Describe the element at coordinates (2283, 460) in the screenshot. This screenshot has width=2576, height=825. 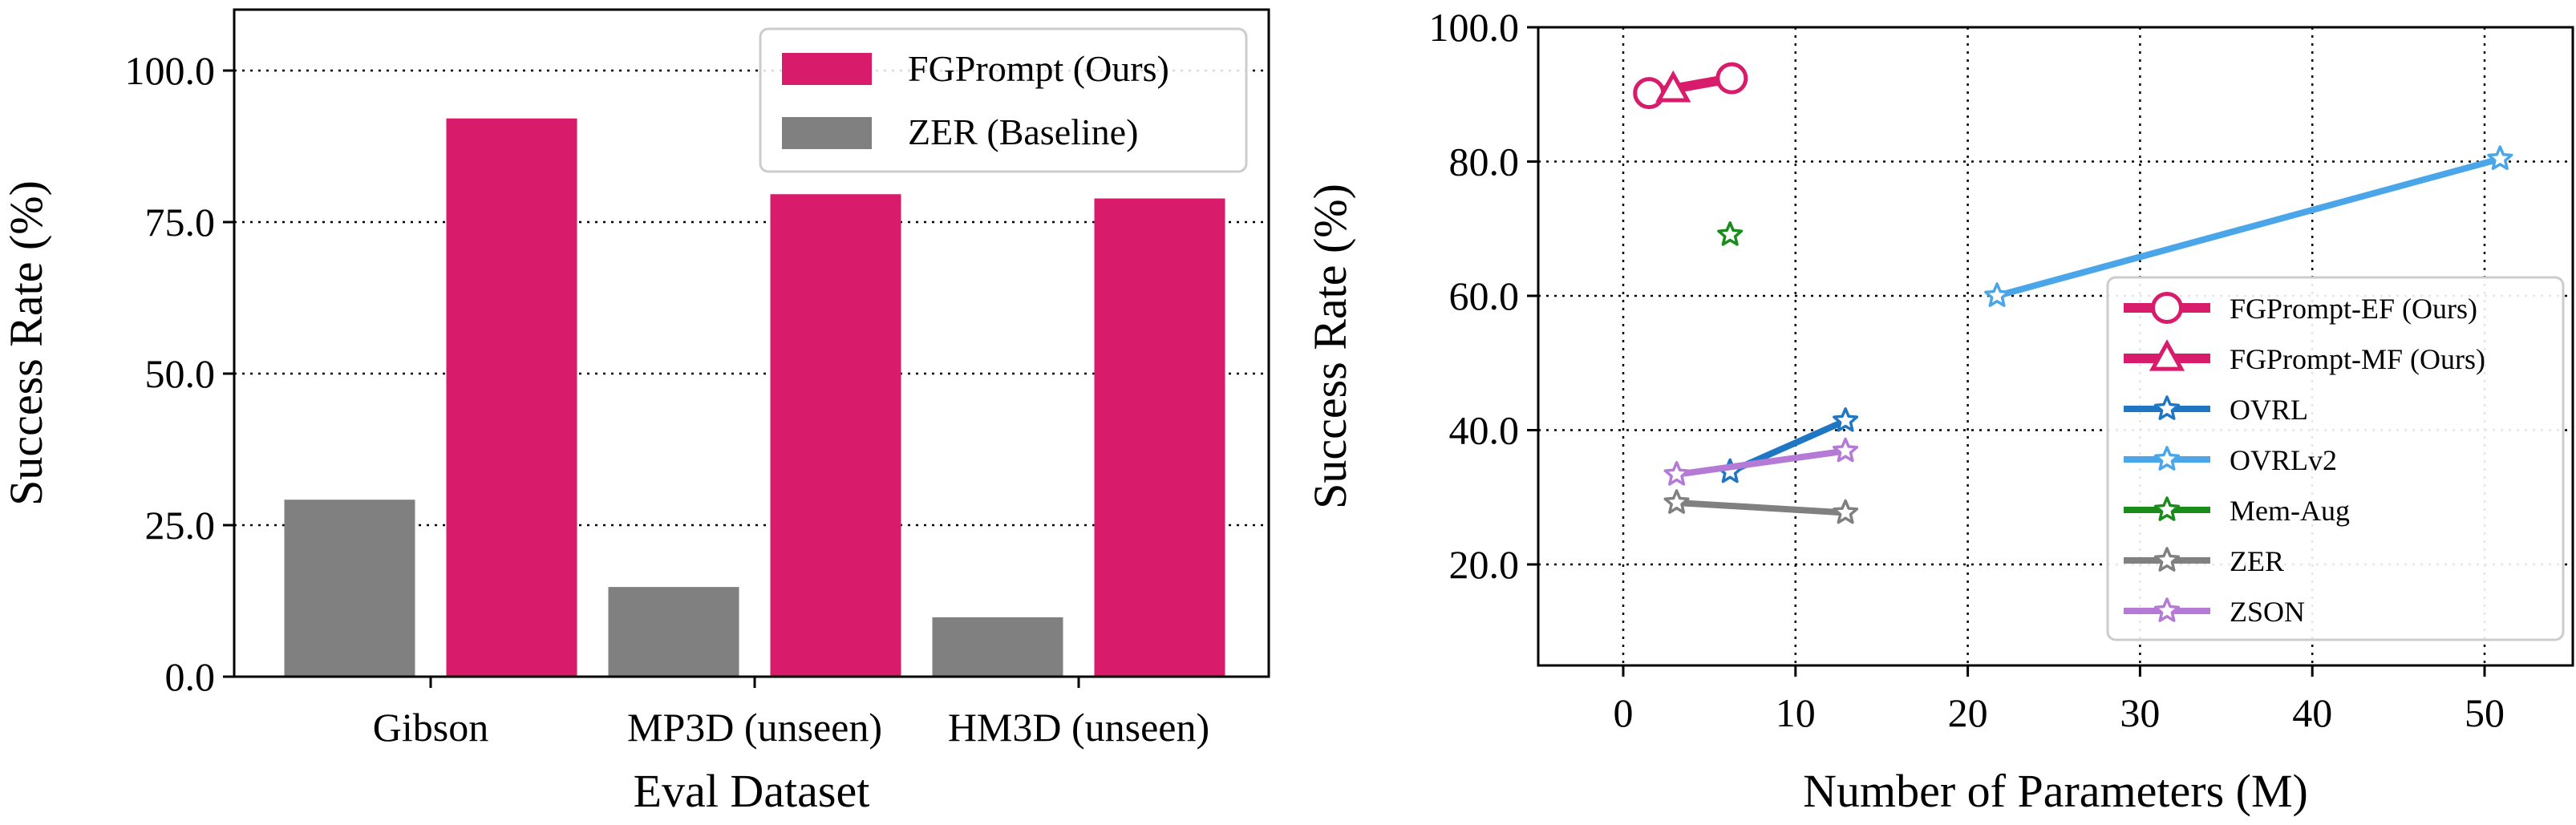
I see `legend-label: OVRLv2` at that location.